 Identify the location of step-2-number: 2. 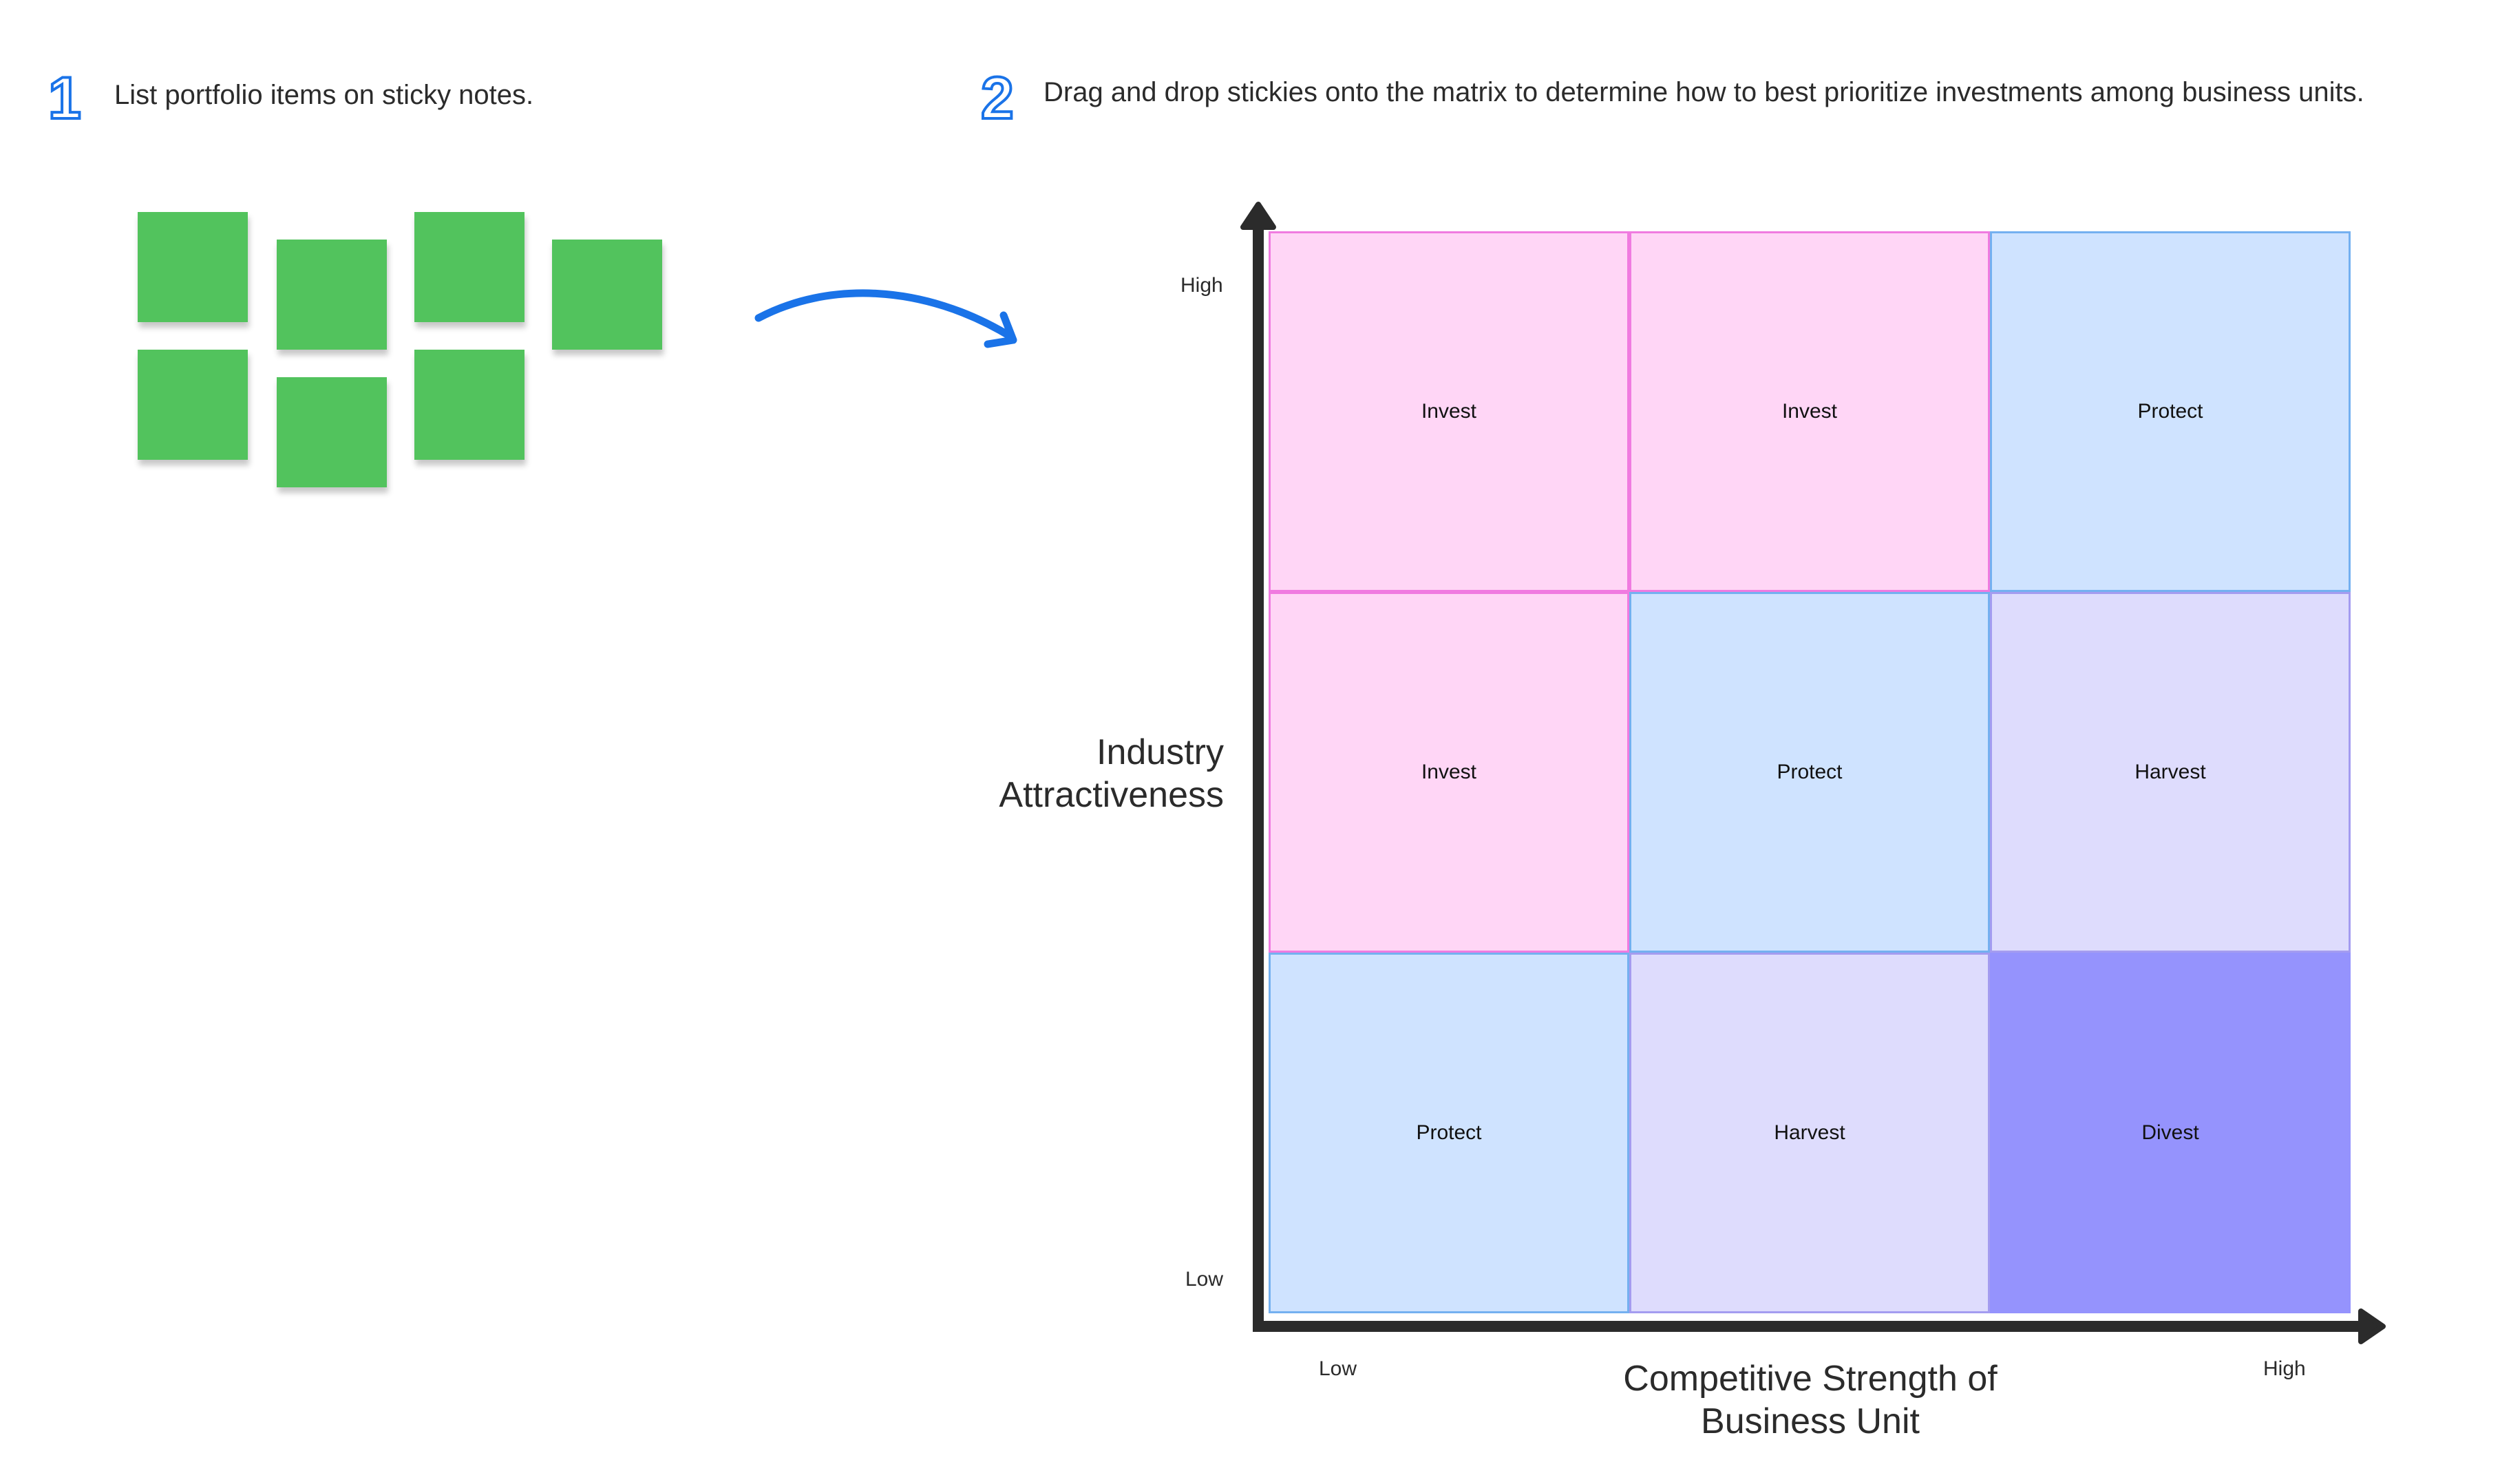
(997, 98).